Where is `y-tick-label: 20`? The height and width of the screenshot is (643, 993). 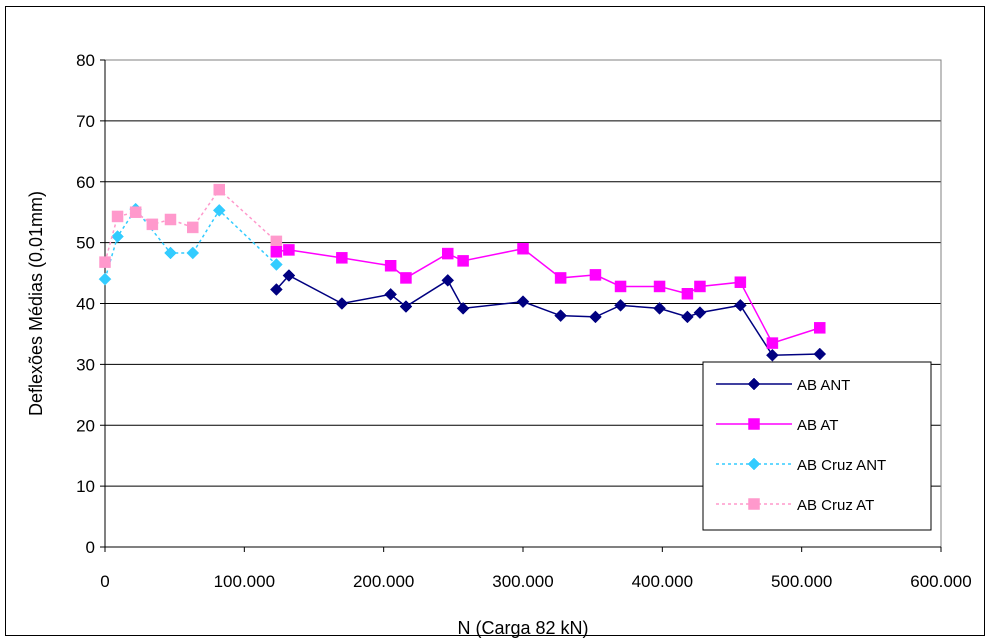
y-tick-label: 20 is located at coordinates (85, 425).